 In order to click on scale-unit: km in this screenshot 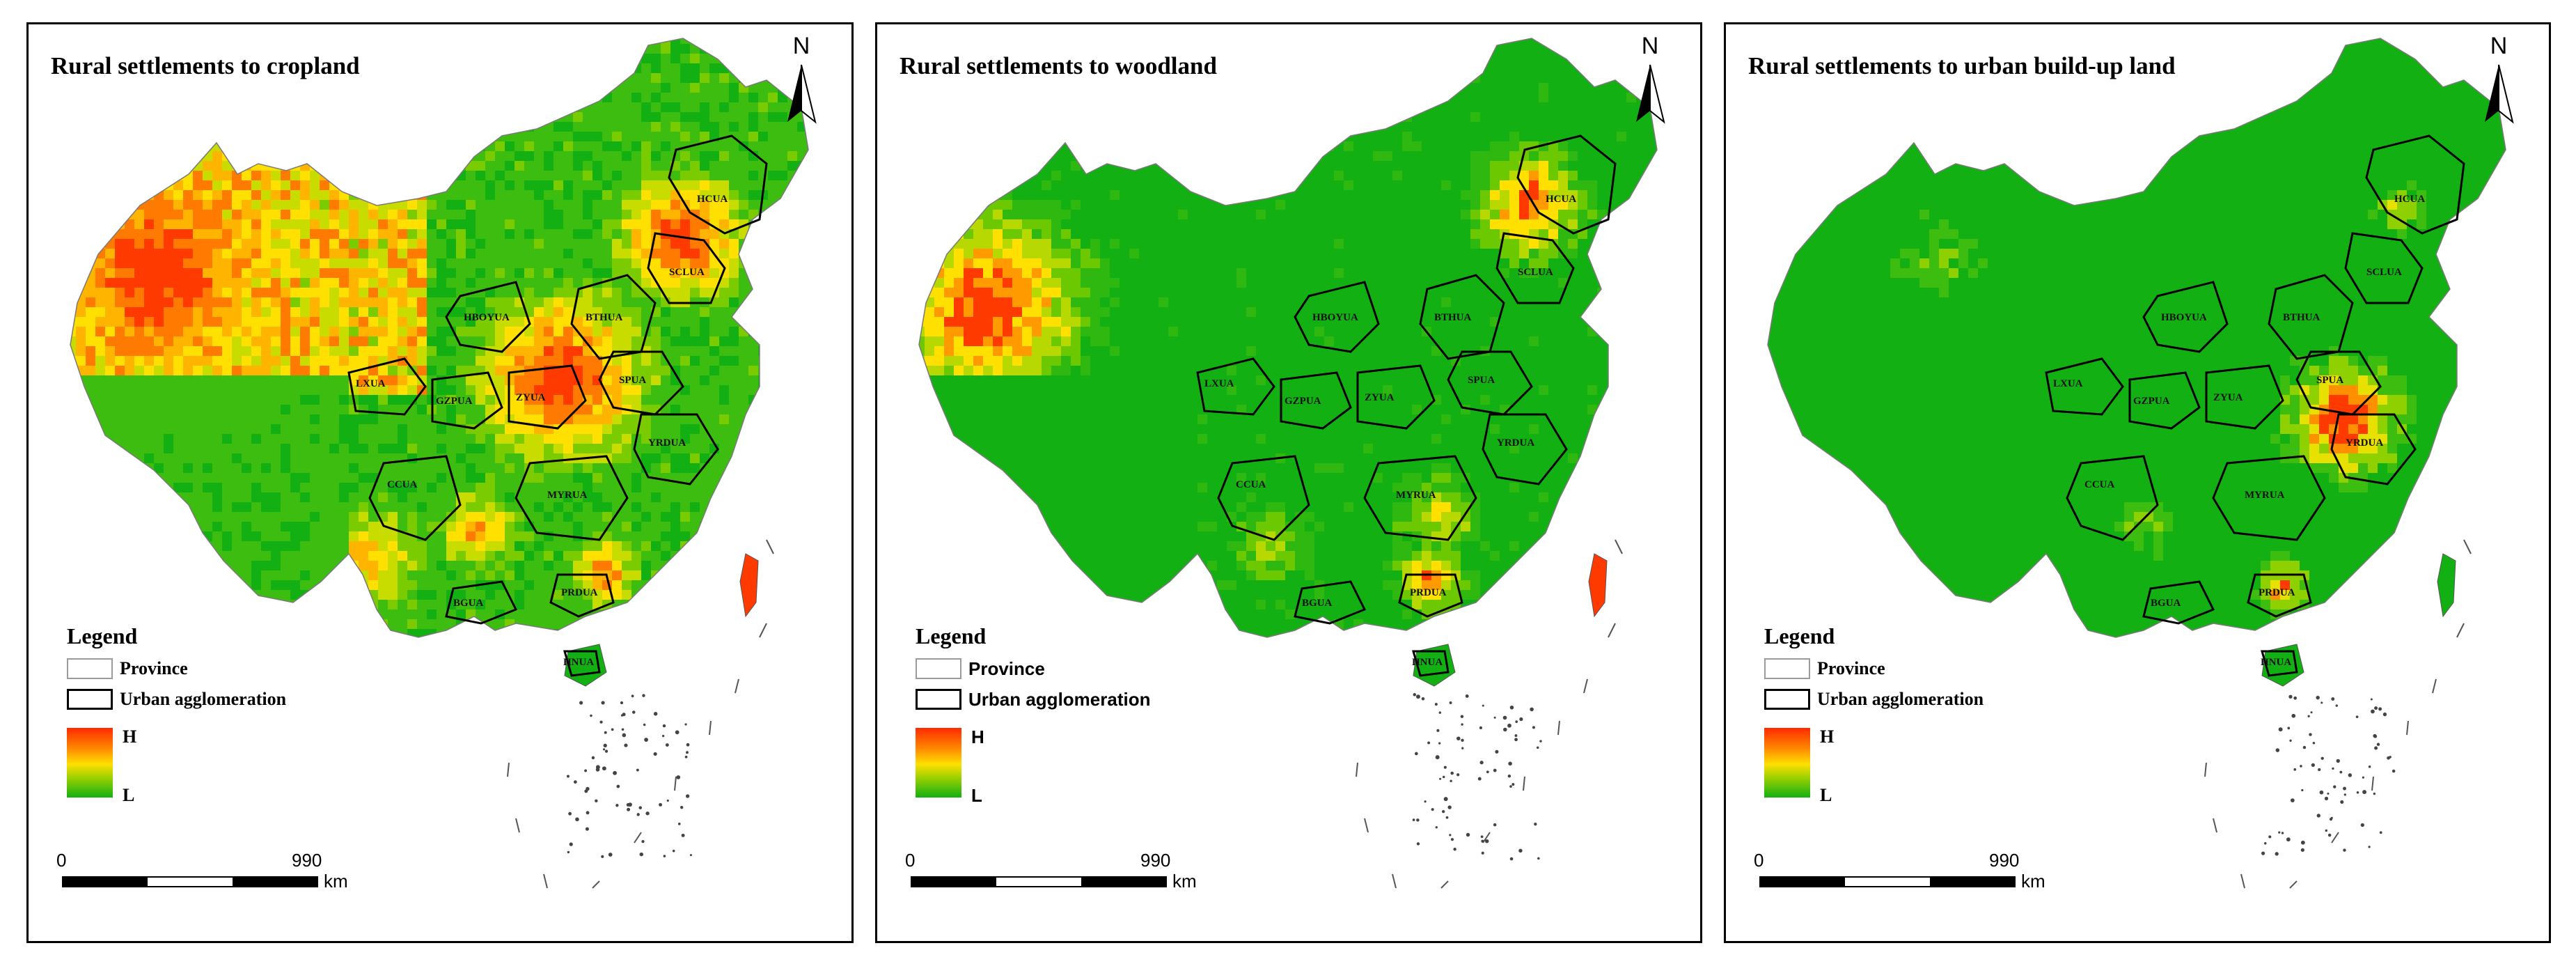, I will do `click(1184, 881)`.